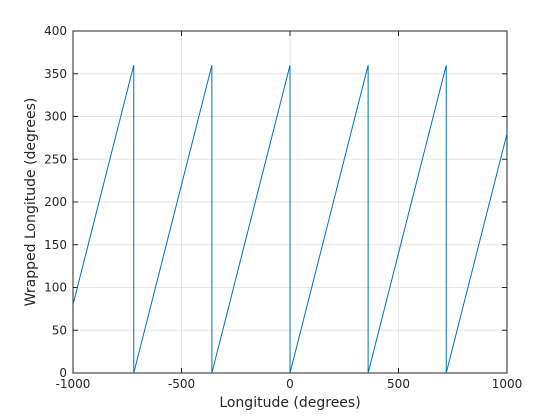 The width and height of the screenshot is (560, 420). I want to click on y-axis-label: Wrapped Longitude (degrees), so click(31, 202).